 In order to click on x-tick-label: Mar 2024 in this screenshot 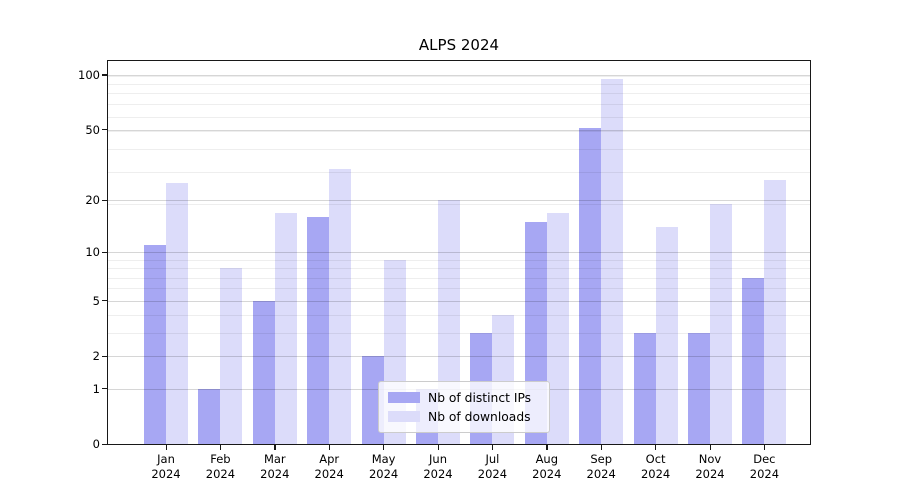, I will do `click(275, 466)`.